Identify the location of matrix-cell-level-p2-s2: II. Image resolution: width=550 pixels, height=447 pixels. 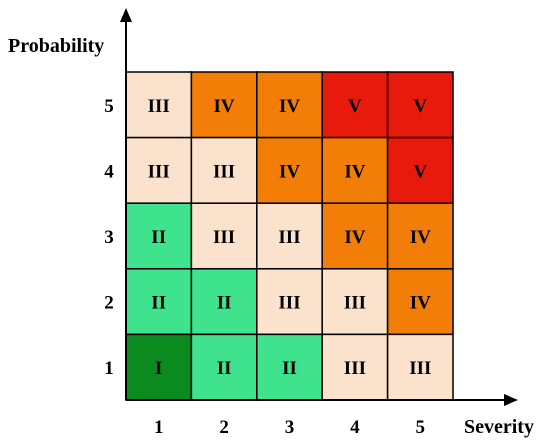
(224, 303).